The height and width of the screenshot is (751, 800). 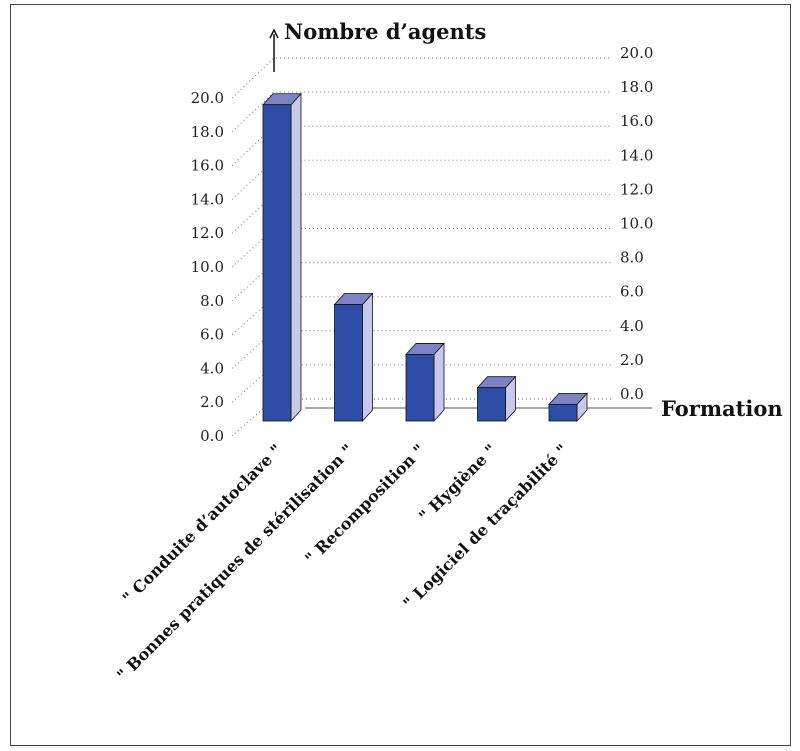 What do you see at coordinates (632, 394) in the screenshot?
I see `right-tick-label: 0.0` at bounding box center [632, 394].